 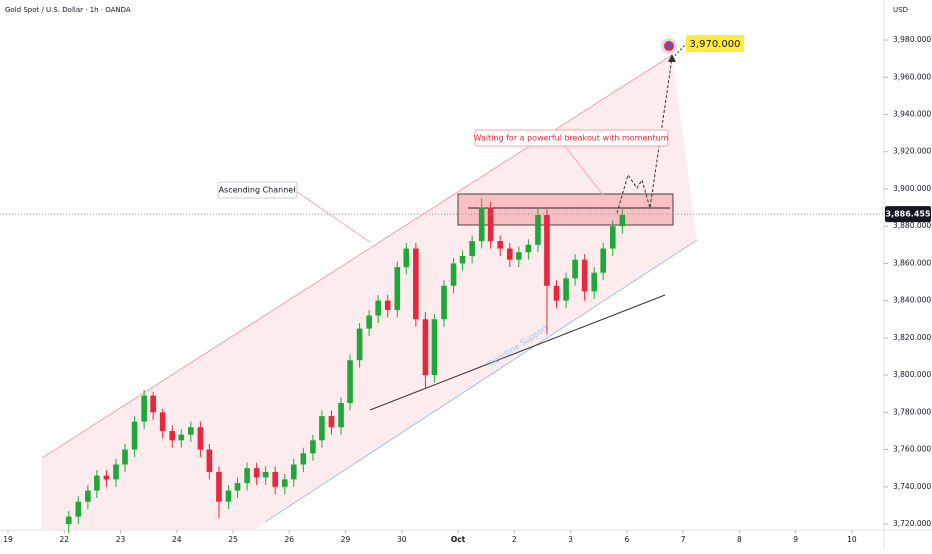 I want to click on x-tick-label: Oct, so click(x=458, y=539).